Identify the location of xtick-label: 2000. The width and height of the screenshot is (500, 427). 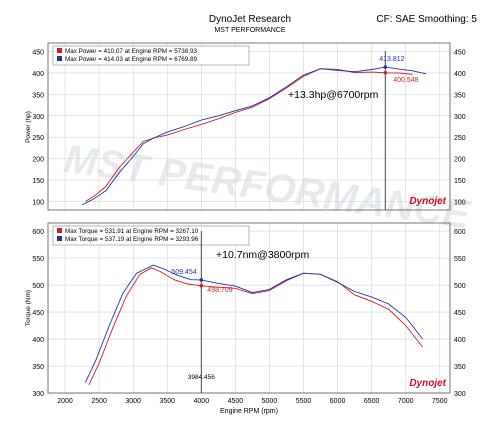
(65, 401).